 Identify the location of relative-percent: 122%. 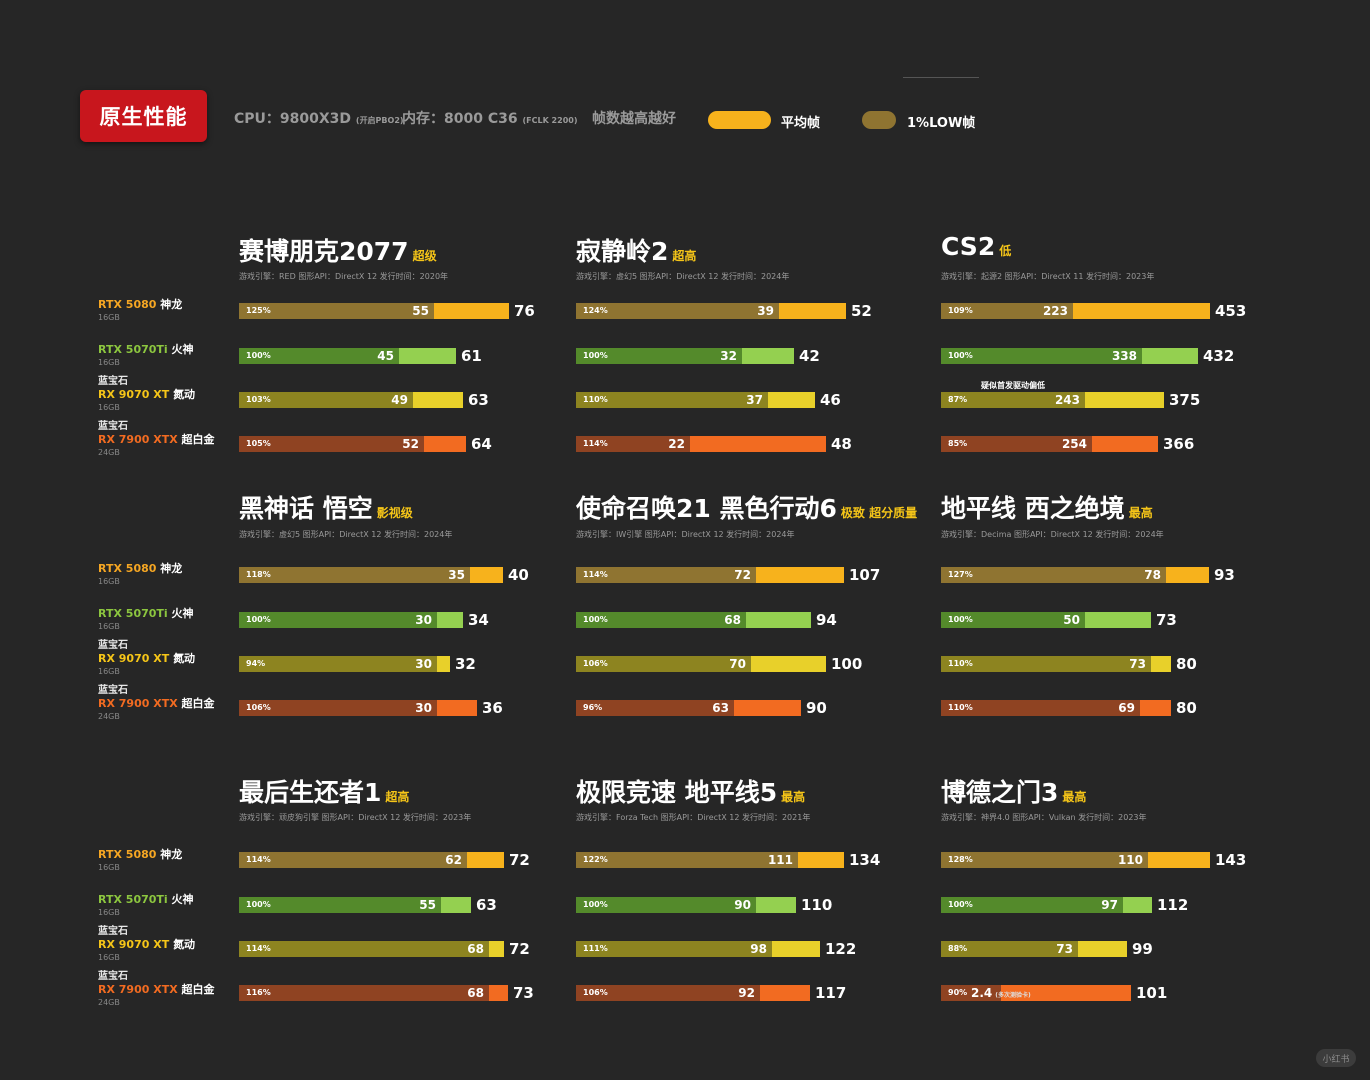
(595, 859).